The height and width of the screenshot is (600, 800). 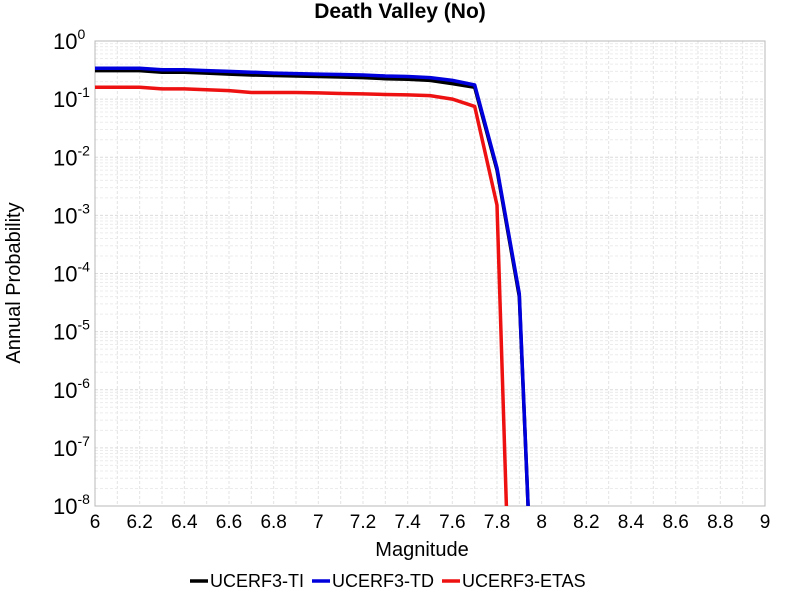 What do you see at coordinates (71, 447) in the screenshot?
I see `y-tick-label: 10⁻⁷` at bounding box center [71, 447].